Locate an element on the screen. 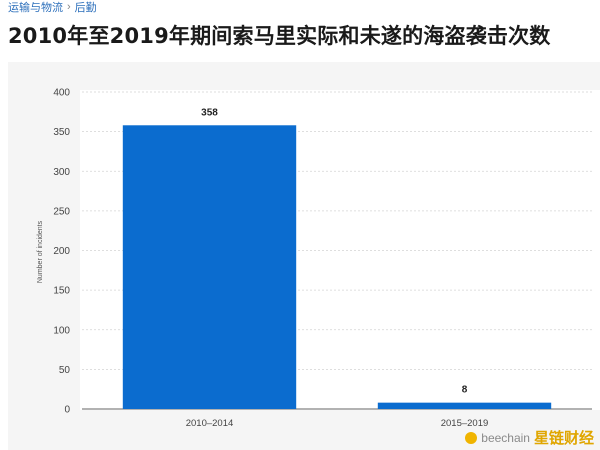  x-tick-label-1: 2015–2019 is located at coordinates (465, 423).